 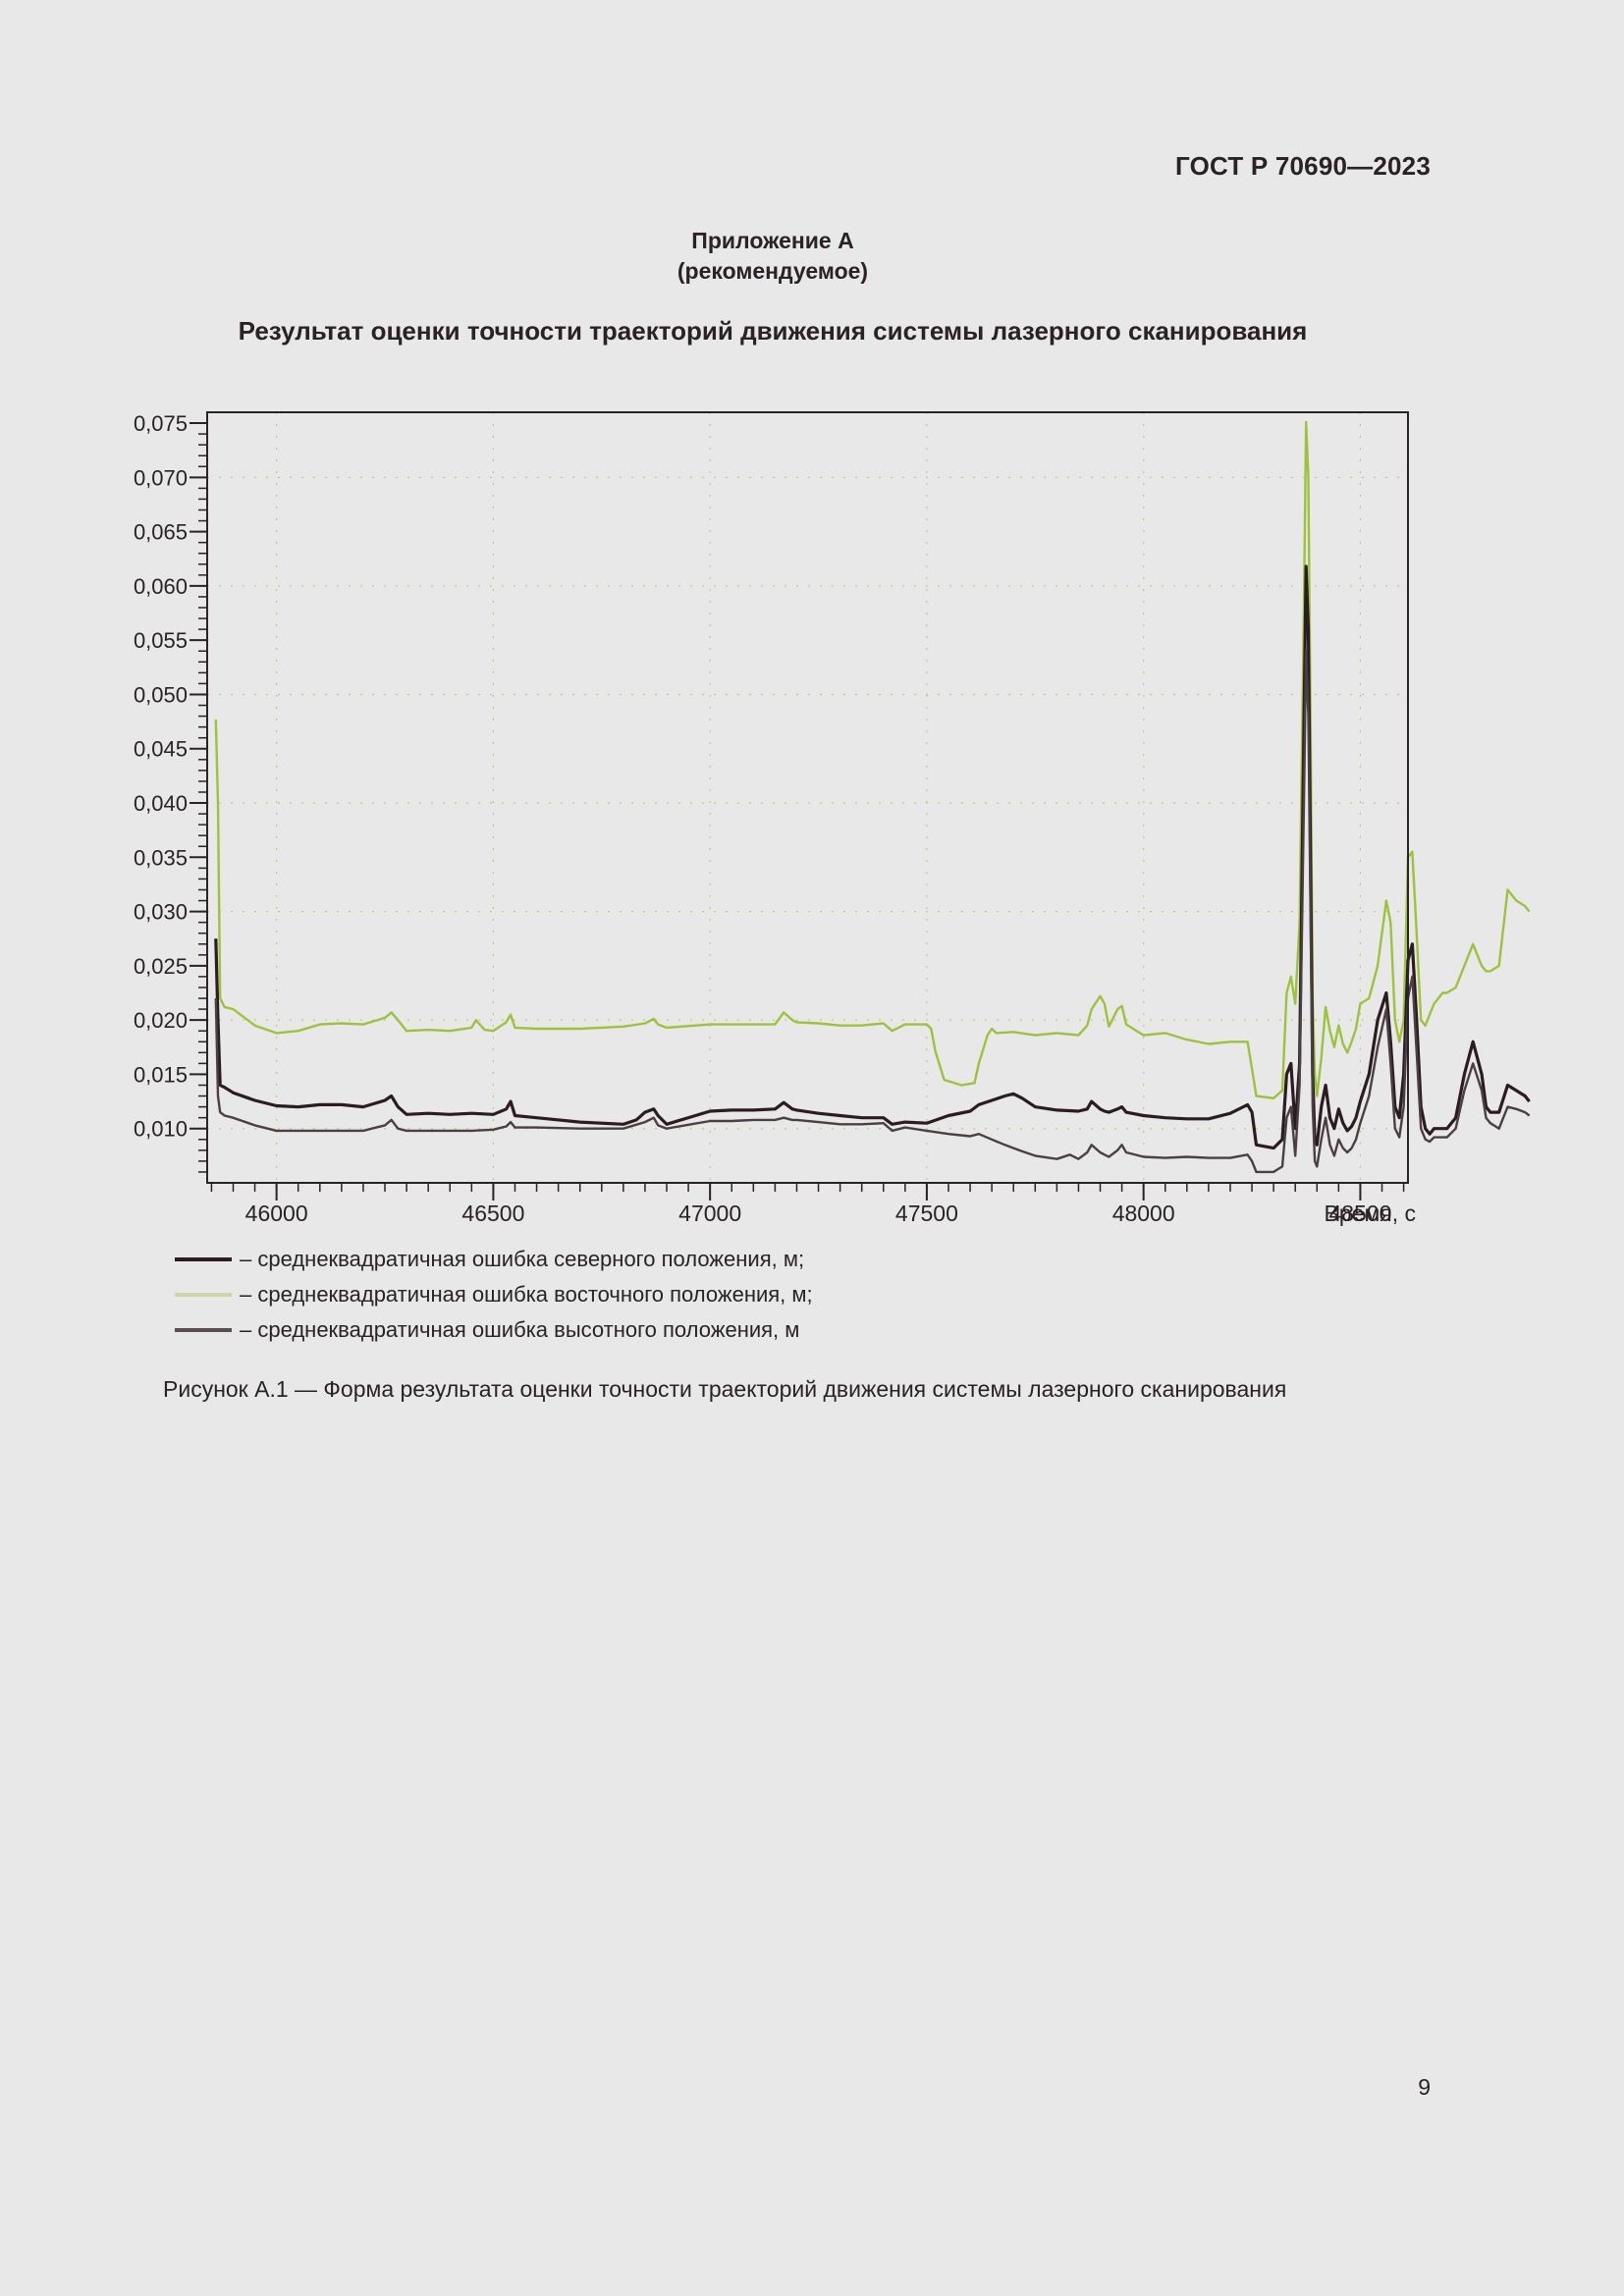 I want to click on x-tick-label: 46000, so click(x=276, y=1213).